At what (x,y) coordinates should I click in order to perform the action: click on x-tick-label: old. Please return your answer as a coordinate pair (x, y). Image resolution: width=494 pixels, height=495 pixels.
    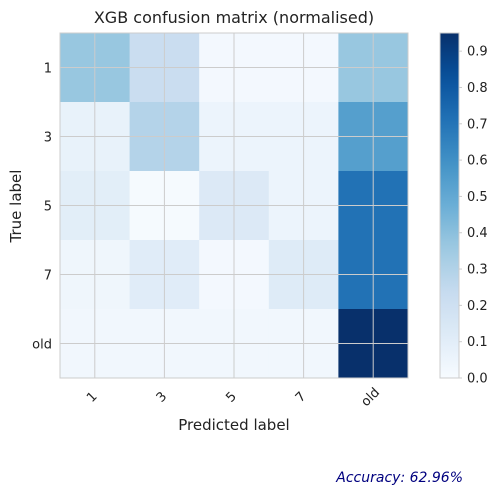
    Looking at the image, I should click on (370, 397).